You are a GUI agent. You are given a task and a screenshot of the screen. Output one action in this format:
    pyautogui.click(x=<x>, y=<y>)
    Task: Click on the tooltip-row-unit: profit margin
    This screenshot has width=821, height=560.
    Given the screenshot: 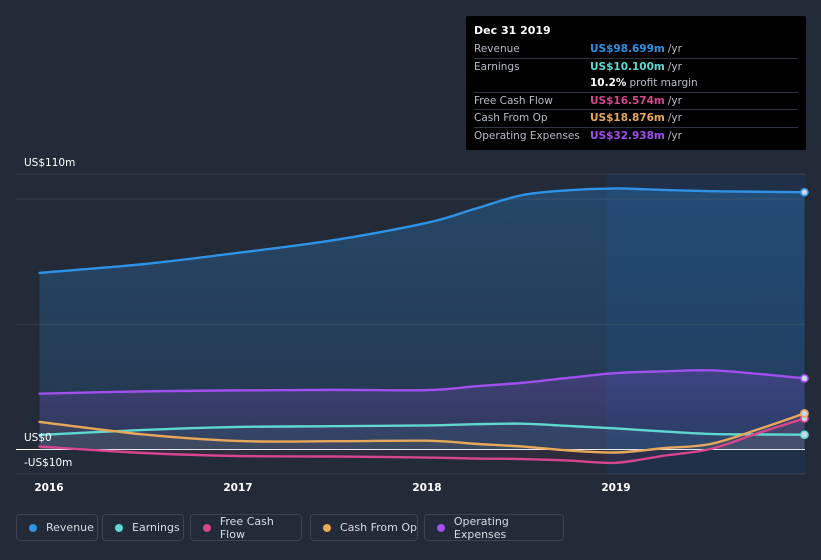 What is the action you would take?
    pyautogui.click(x=663, y=83)
    